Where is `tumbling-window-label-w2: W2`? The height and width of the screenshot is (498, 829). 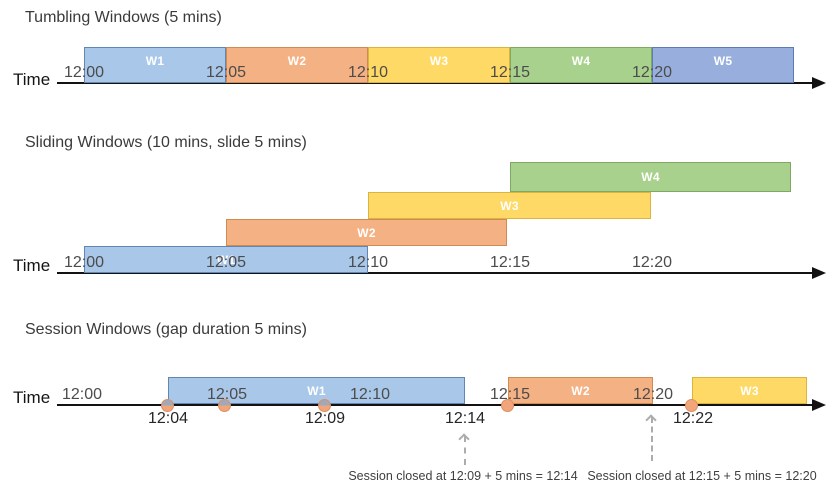
tumbling-window-label-w2: W2 is located at coordinates (297, 60).